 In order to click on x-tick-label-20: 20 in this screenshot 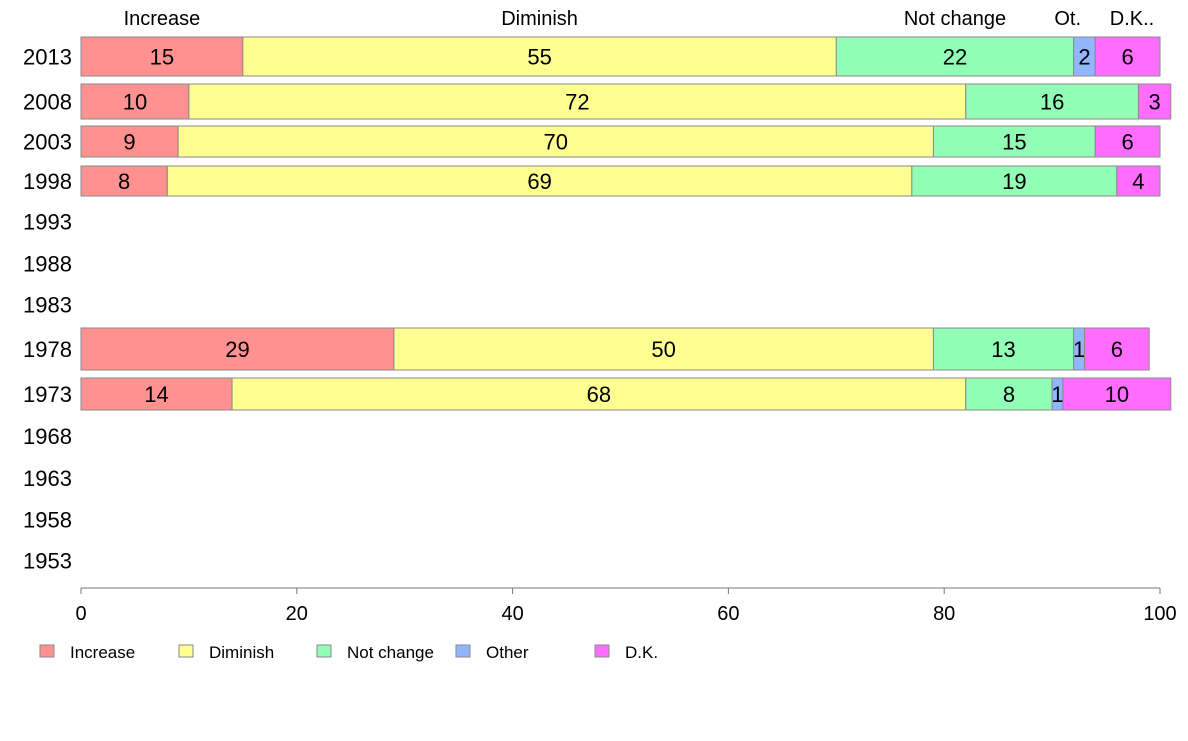, I will do `click(297, 614)`.